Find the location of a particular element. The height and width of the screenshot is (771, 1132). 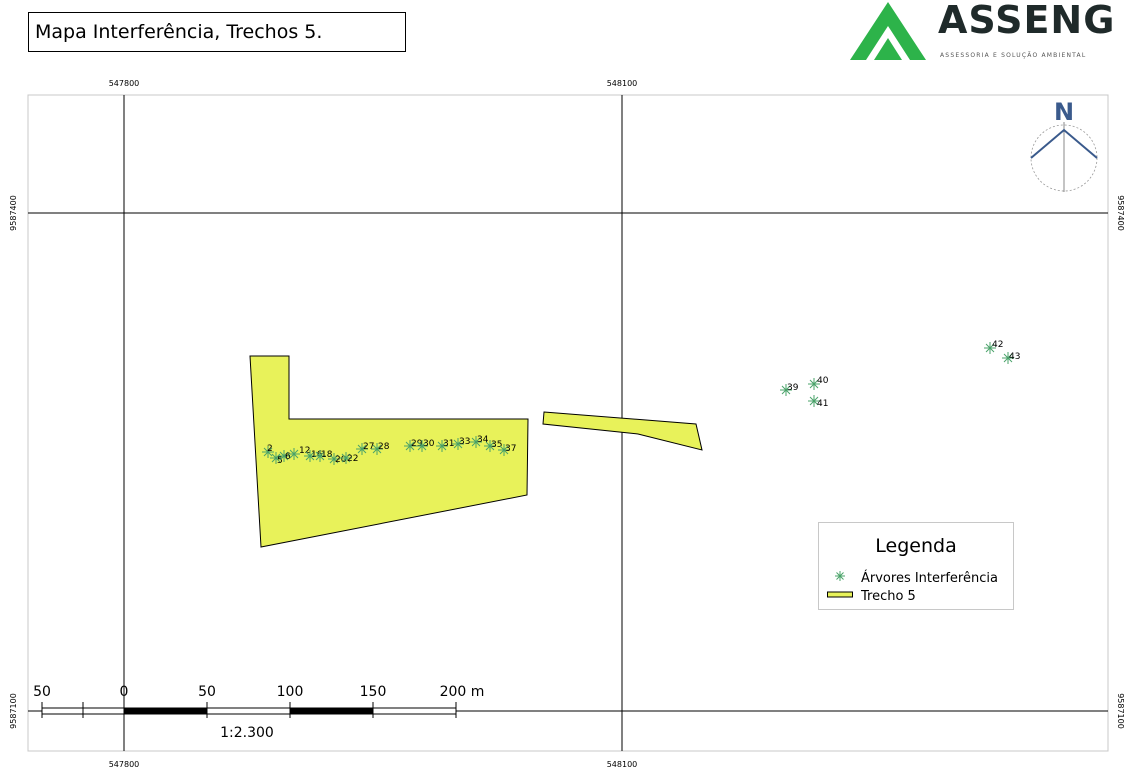

scale-label-0: 0 is located at coordinates (124, 692).